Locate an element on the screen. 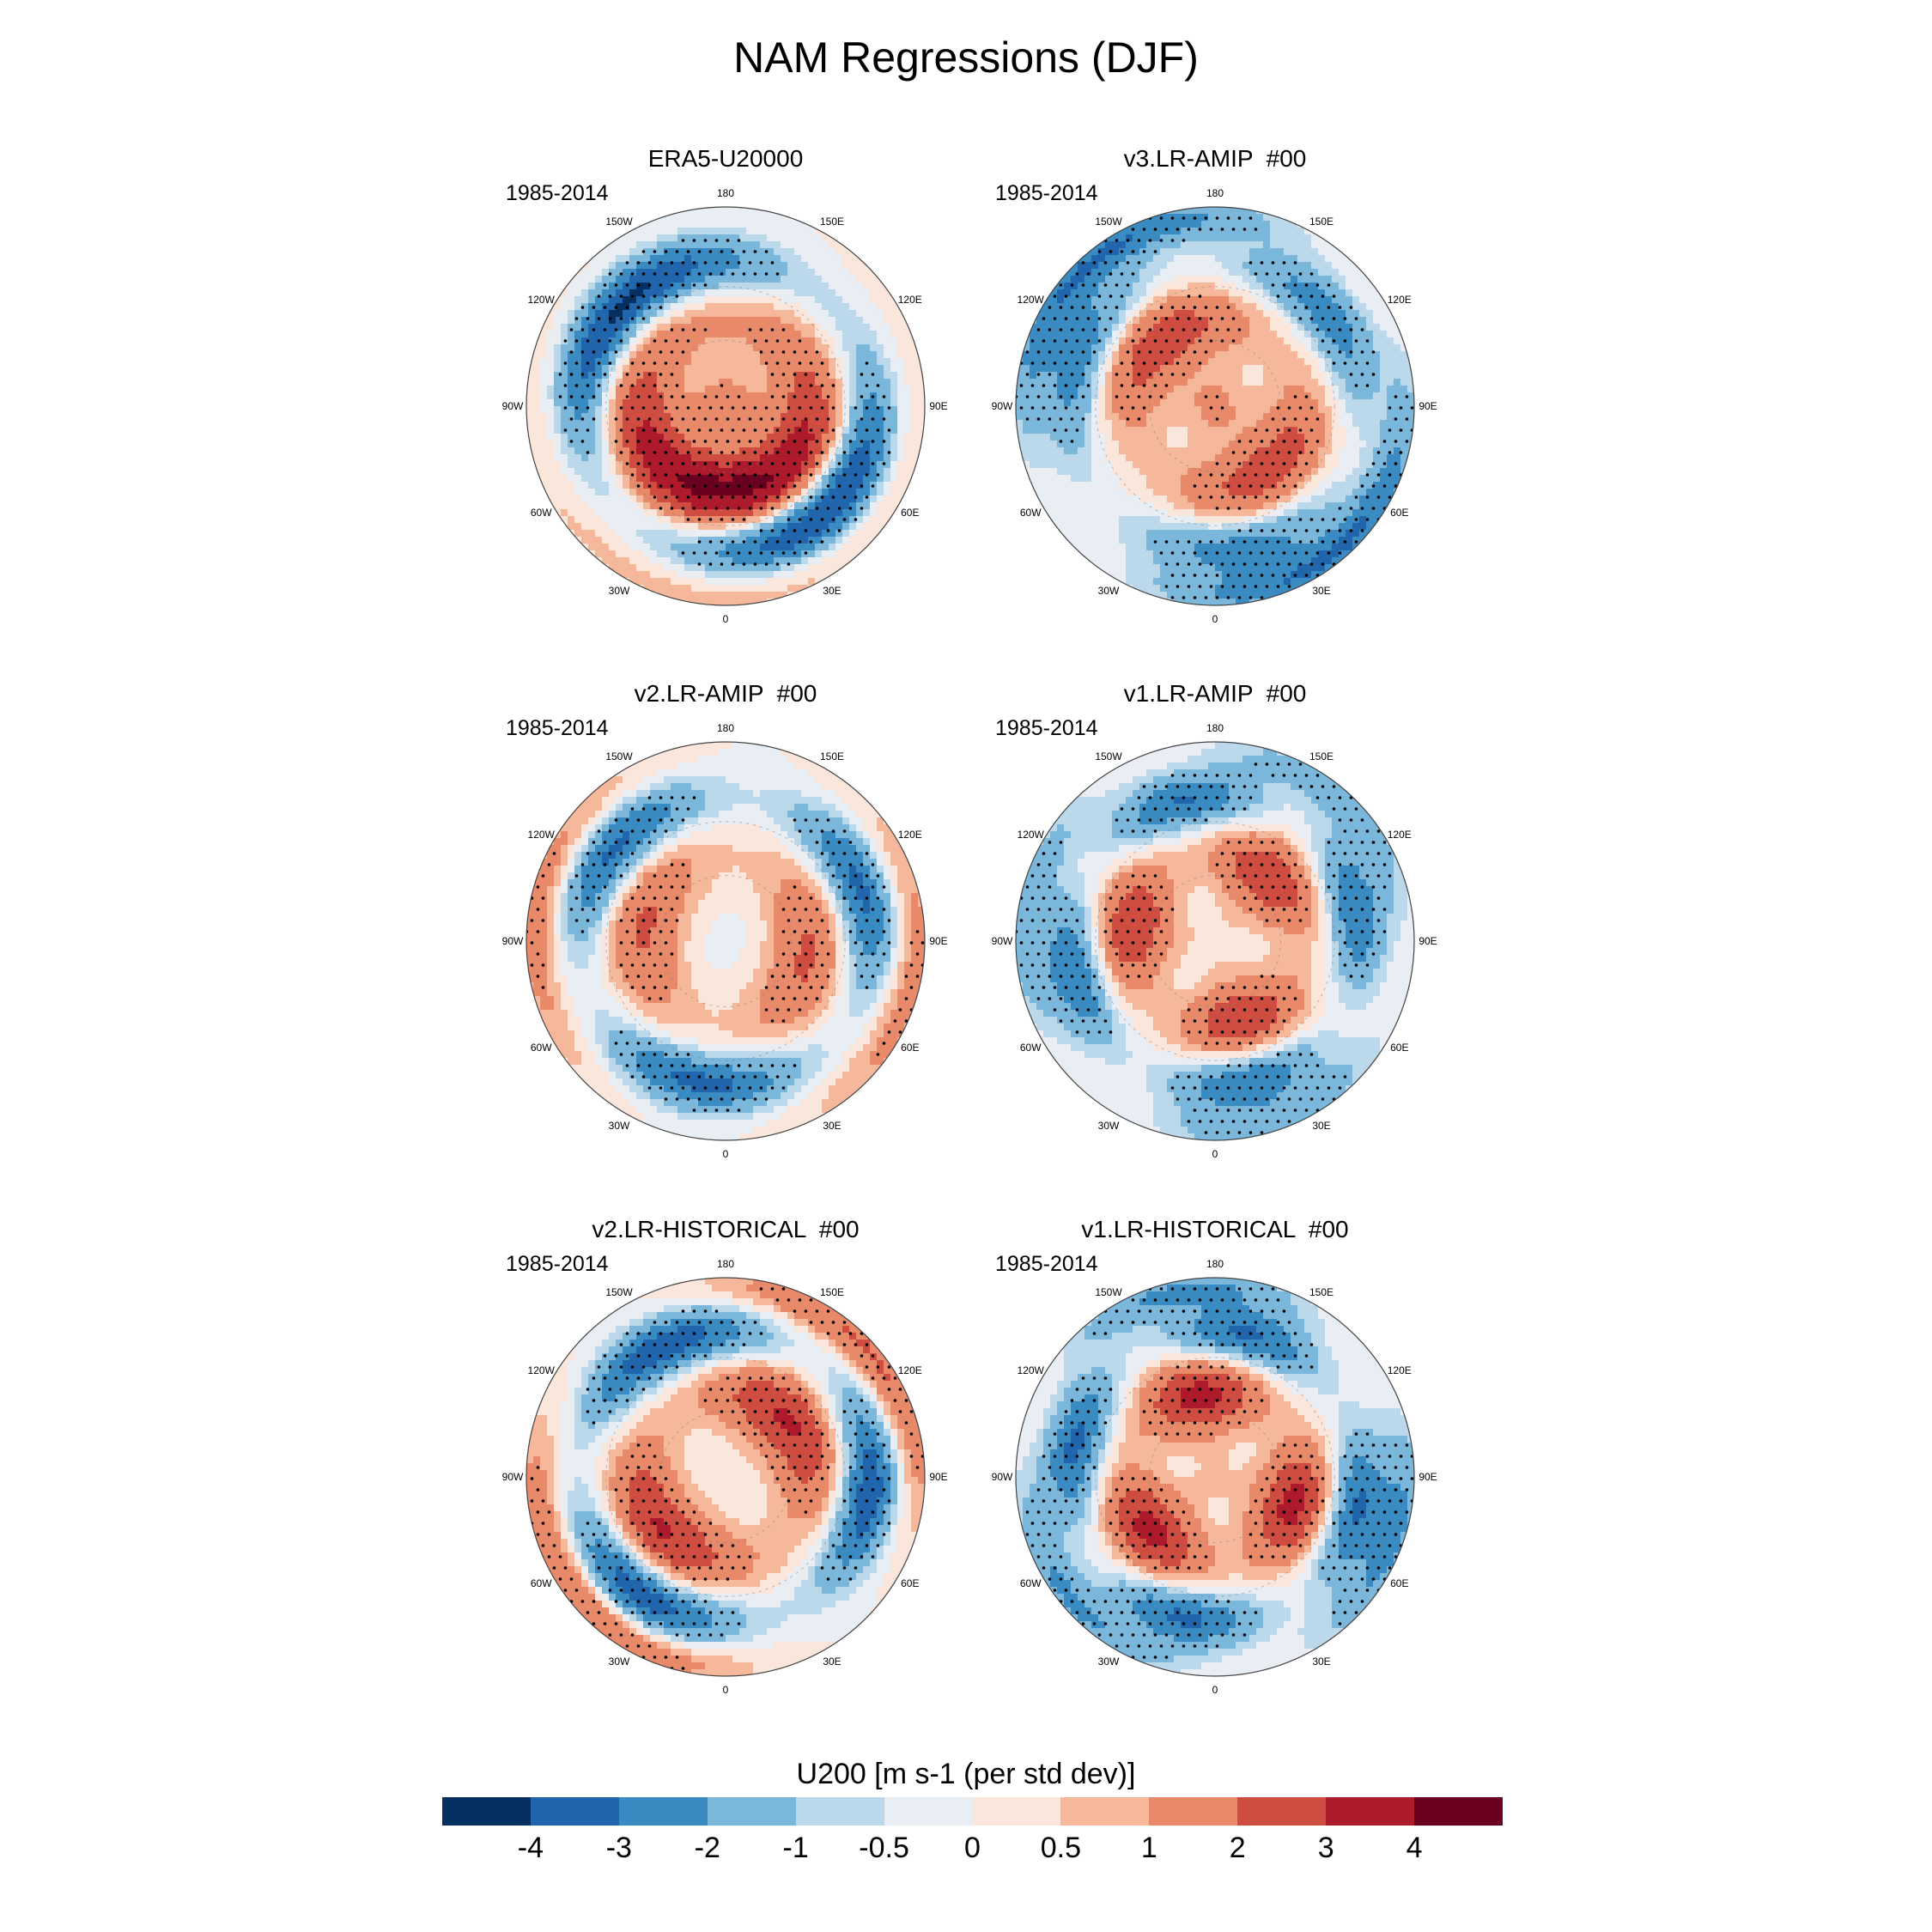 The image size is (1932, 1932). panel-title: v2.LR-AMIP #00 is located at coordinates (726, 693).